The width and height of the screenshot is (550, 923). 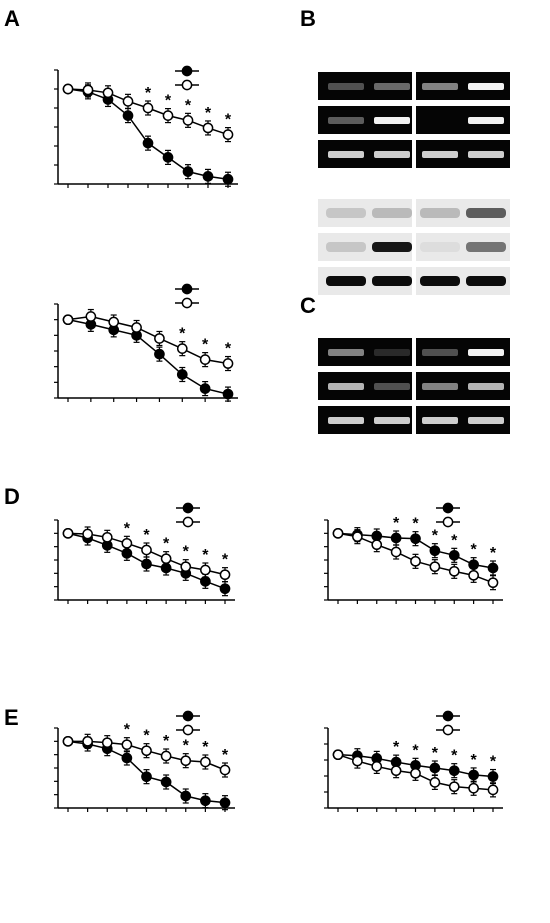 What do you see at coordinates (11, 717) in the screenshot?
I see `panel-label-e: E` at bounding box center [11, 717].